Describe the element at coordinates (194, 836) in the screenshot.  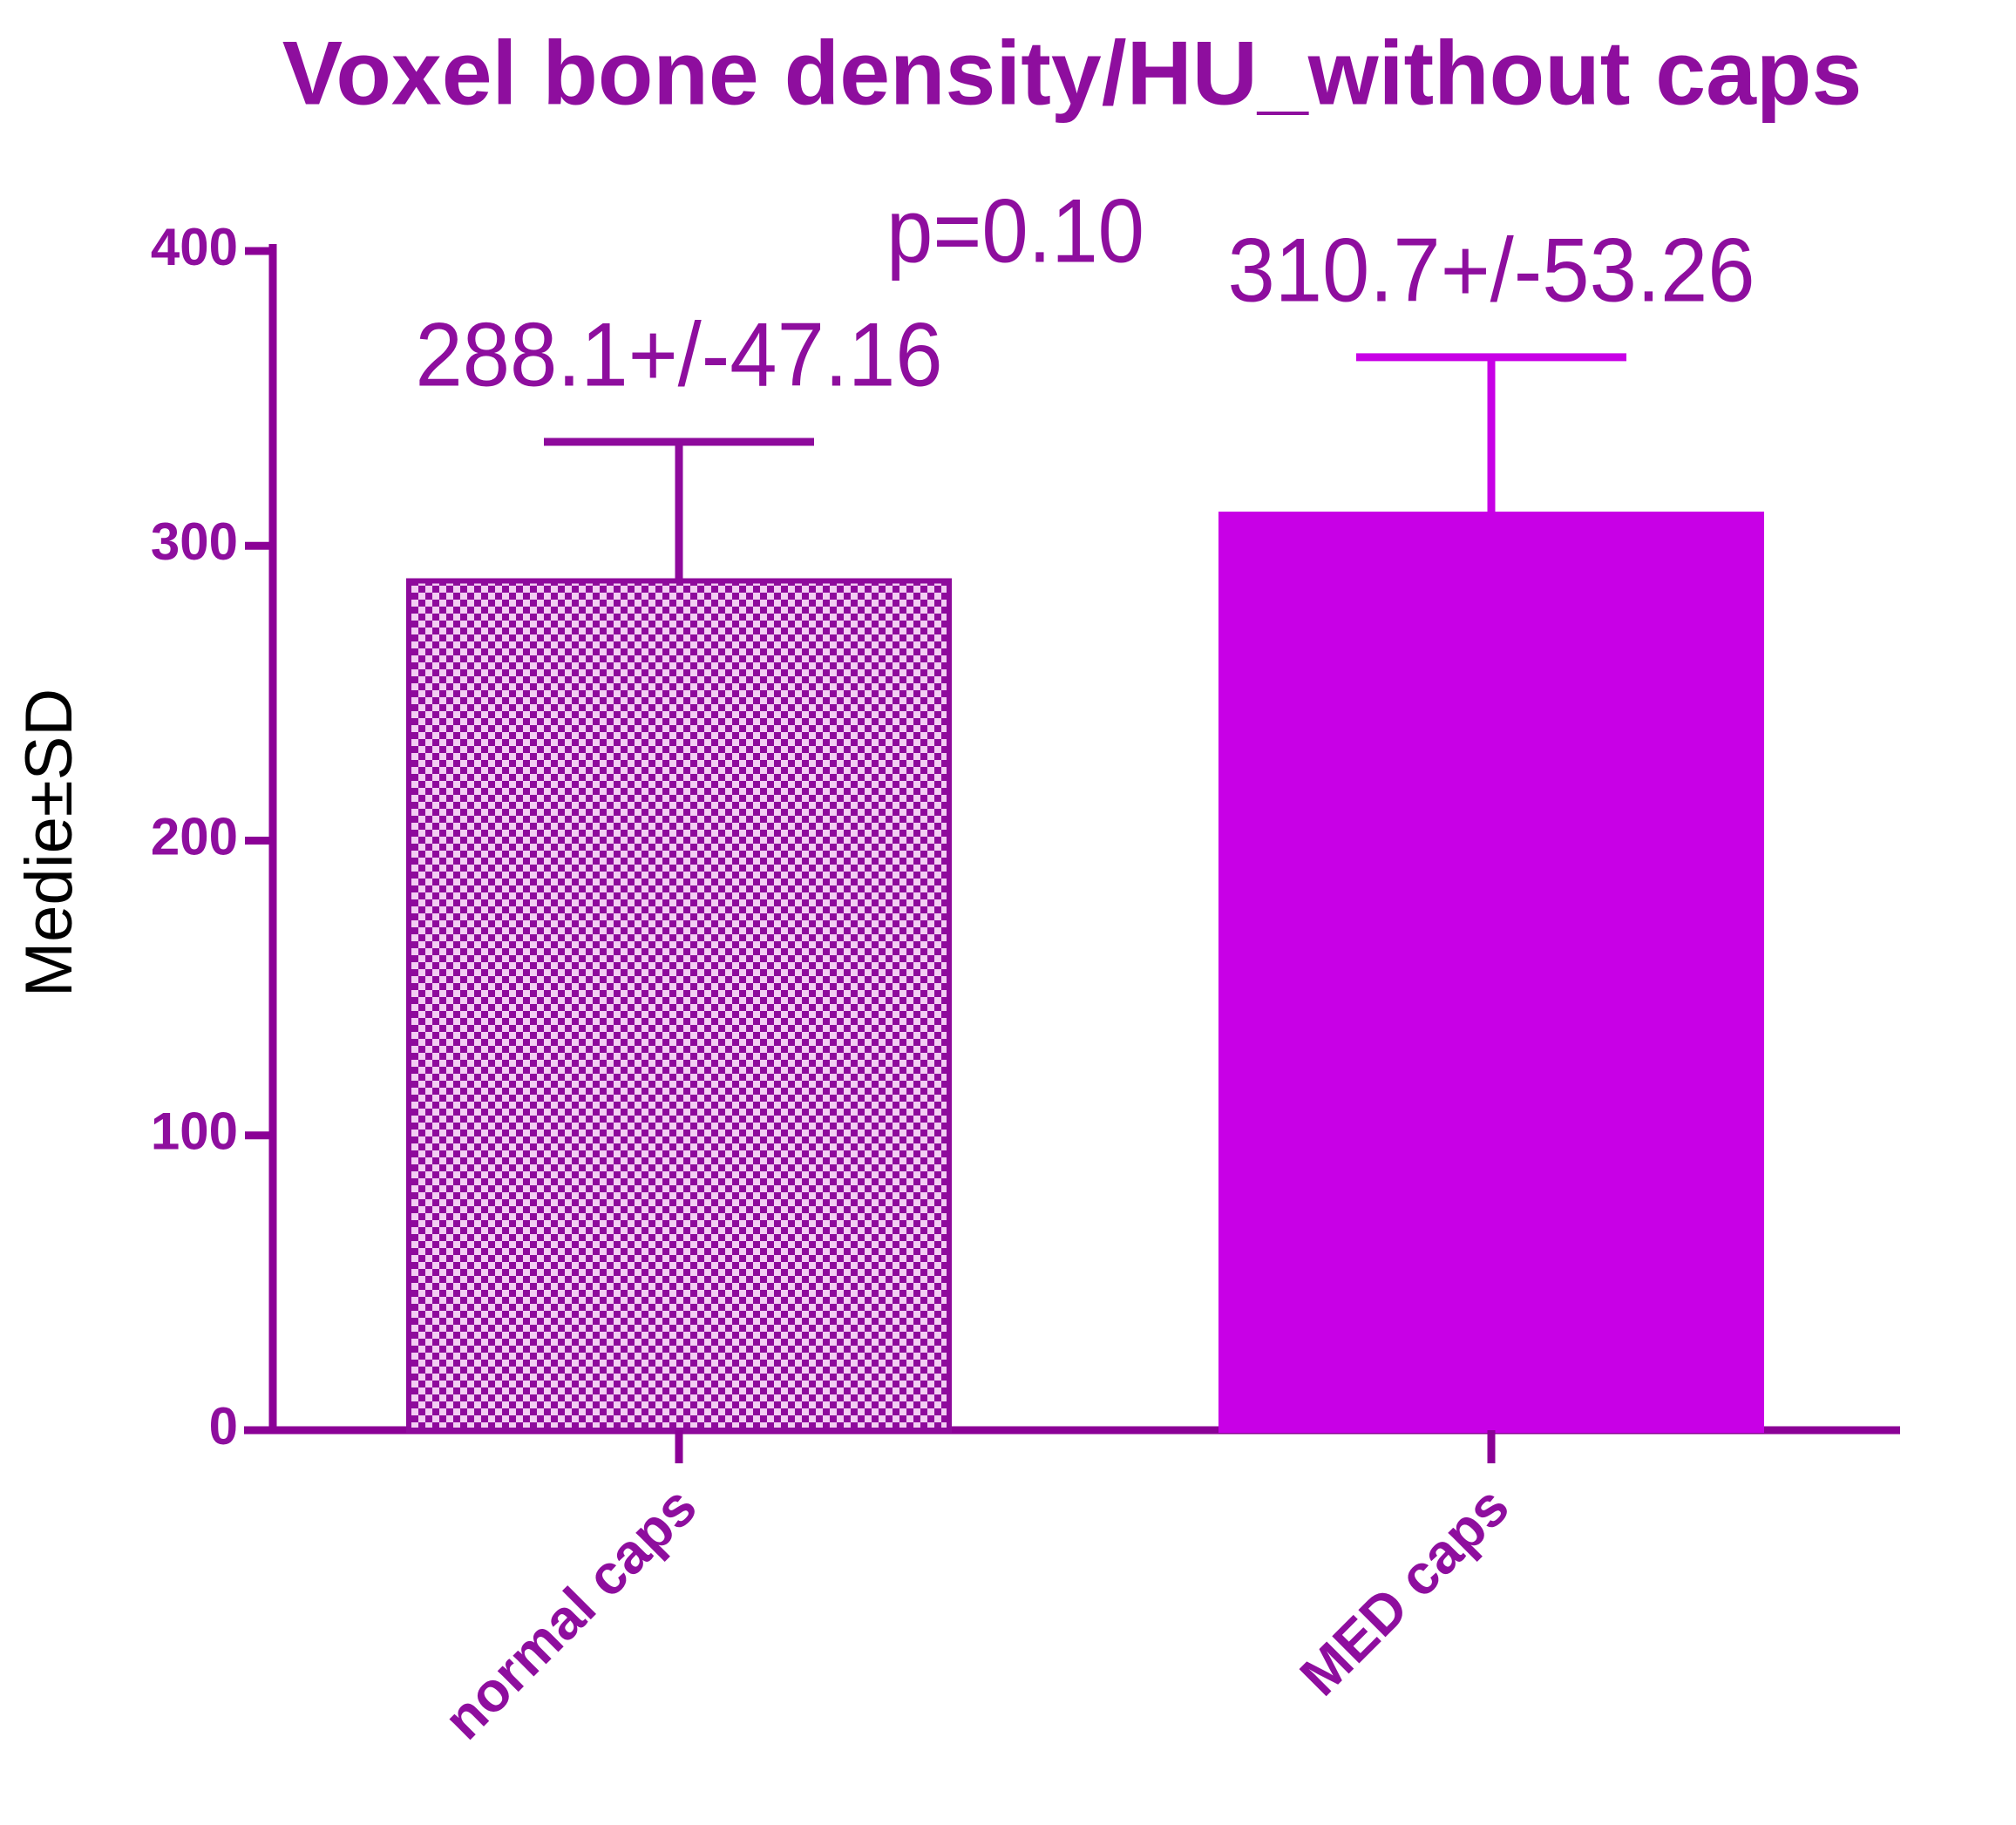
I see `y-tick-label: 200` at that location.